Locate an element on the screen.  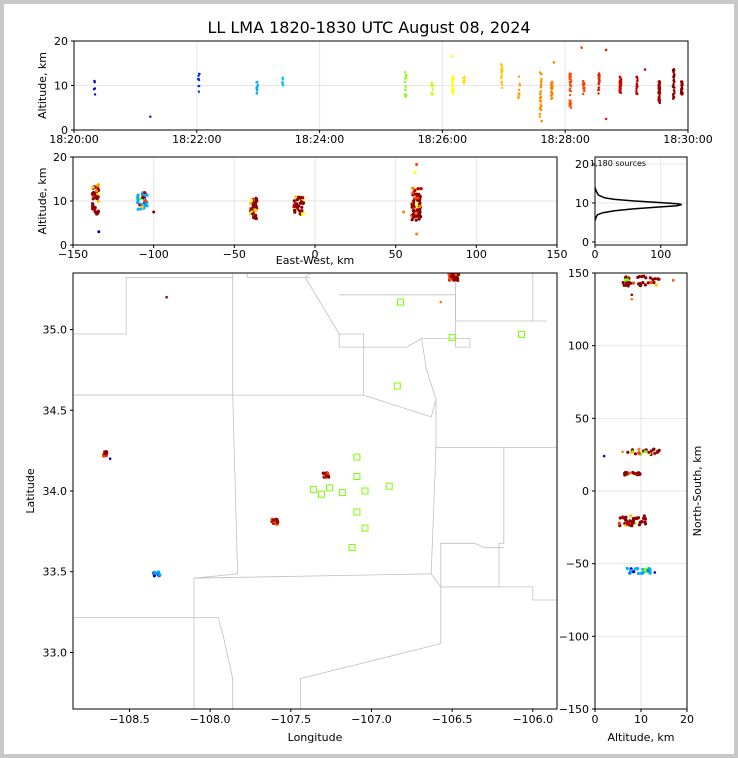
y-axis-label: North-South, km is located at coordinates (697, 491).